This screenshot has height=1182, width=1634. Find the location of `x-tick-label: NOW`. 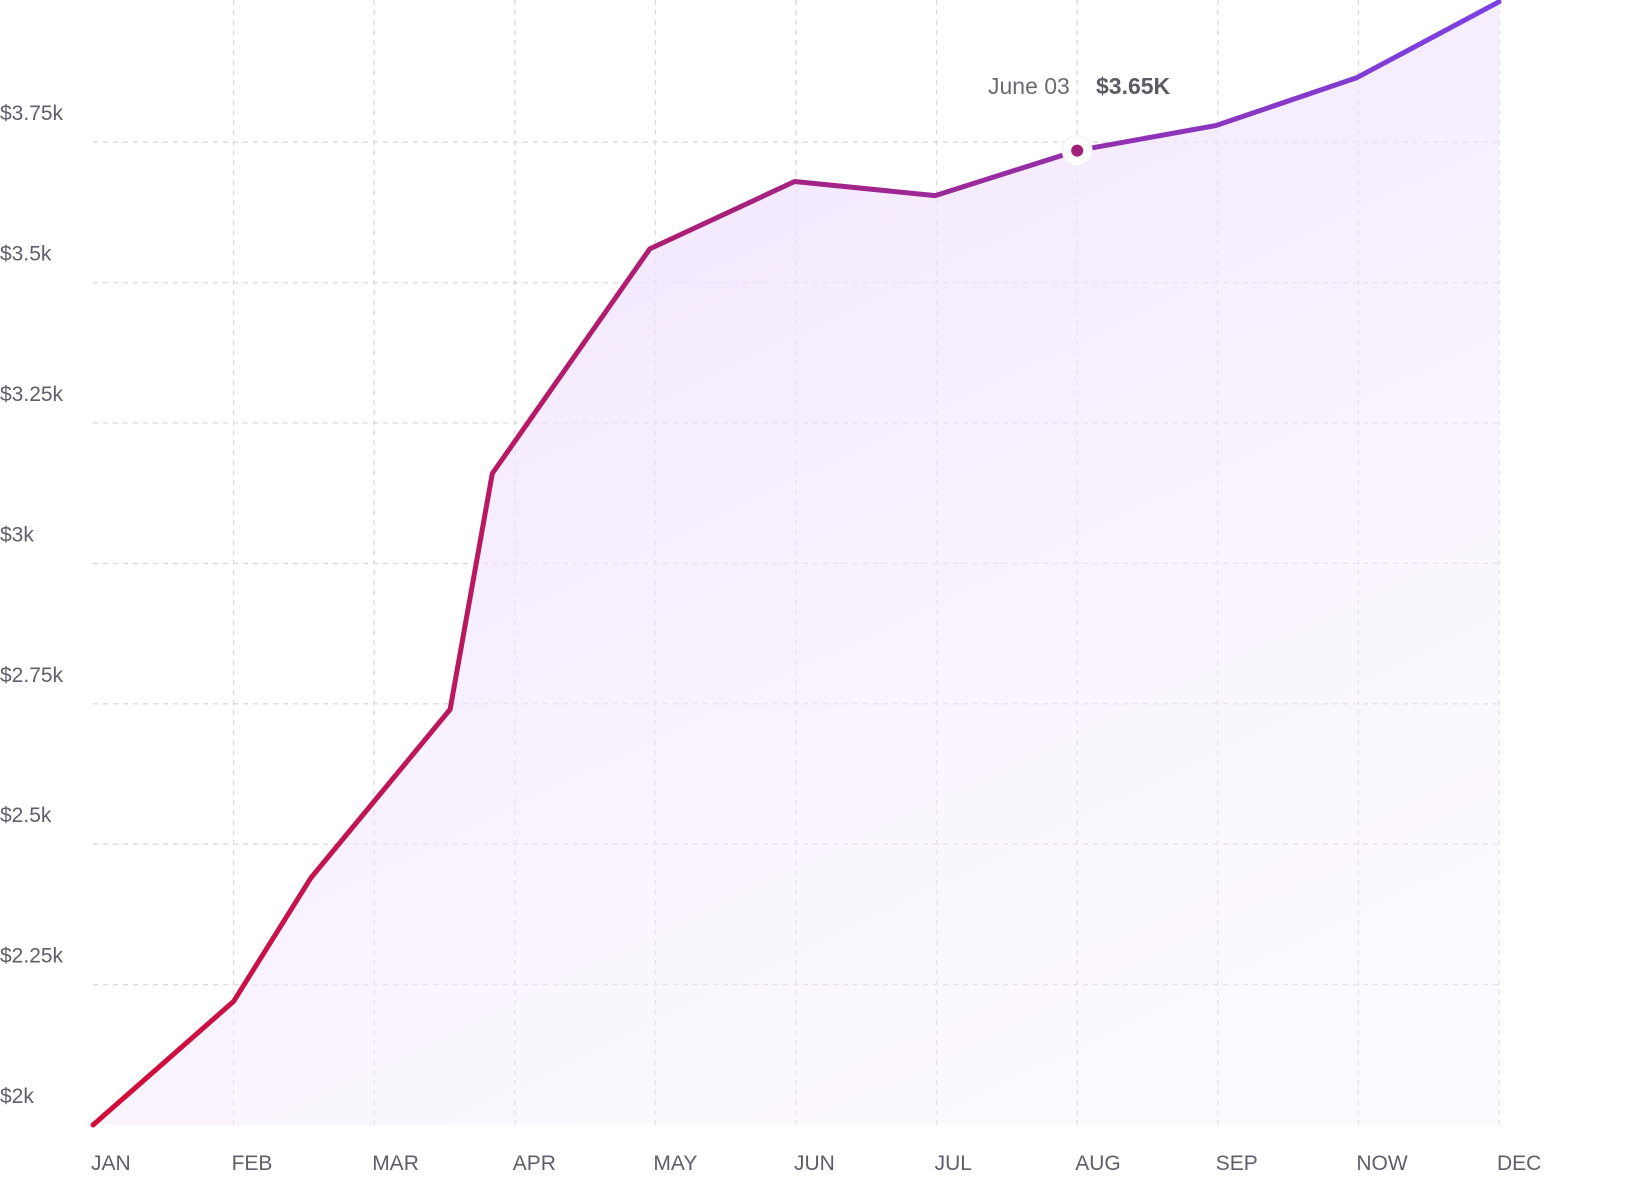

x-tick-label: NOW is located at coordinates (1382, 1163).